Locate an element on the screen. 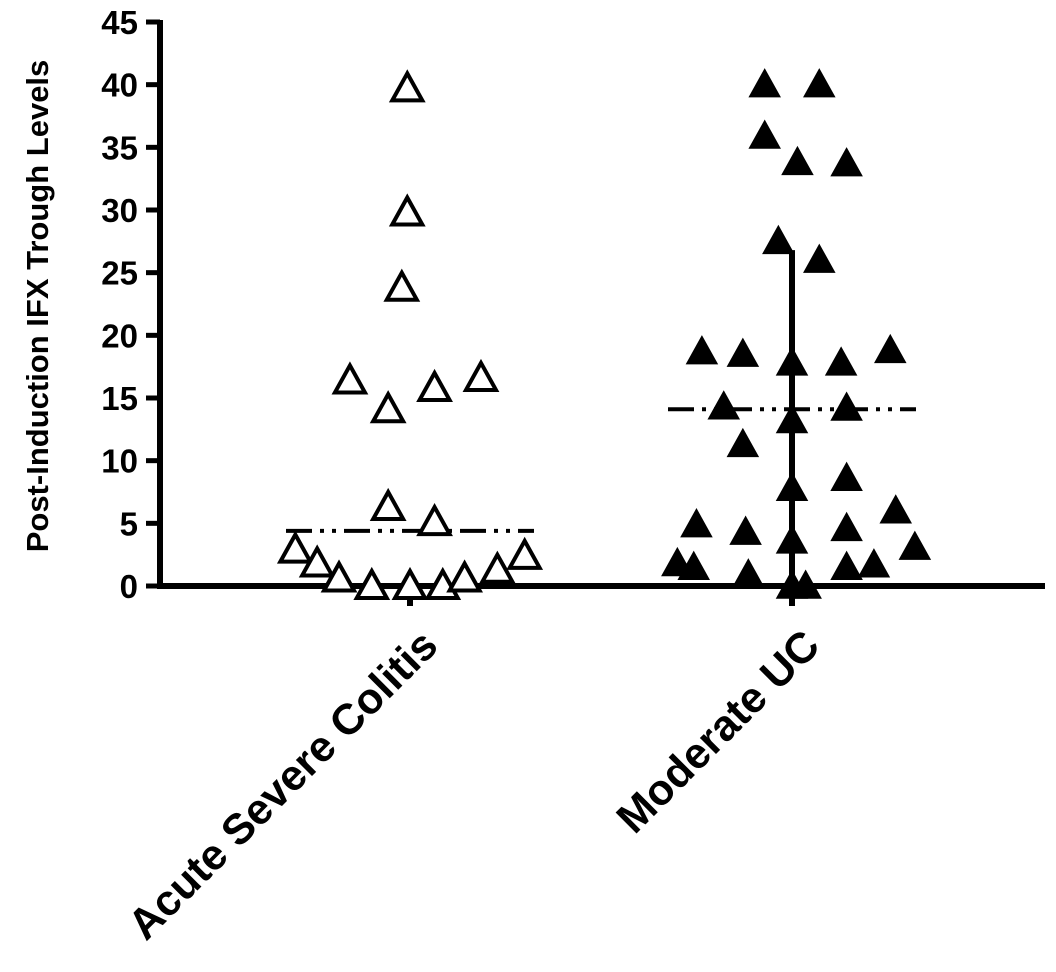 The height and width of the screenshot is (972, 1056). y-tick-label: 5 is located at coordinates (129, 523).